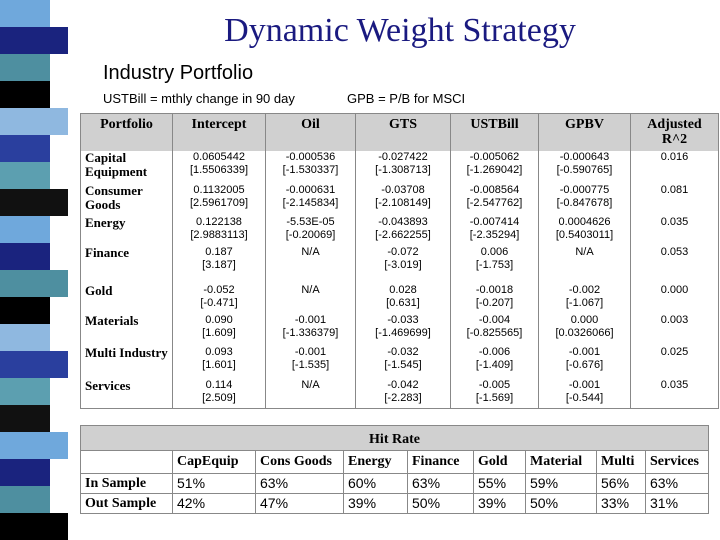 The width and height of the screenshot is (720, 540). Describe the element at coordinates (674, 362) in the screenshot. I see `cell: 0.025` at that location.